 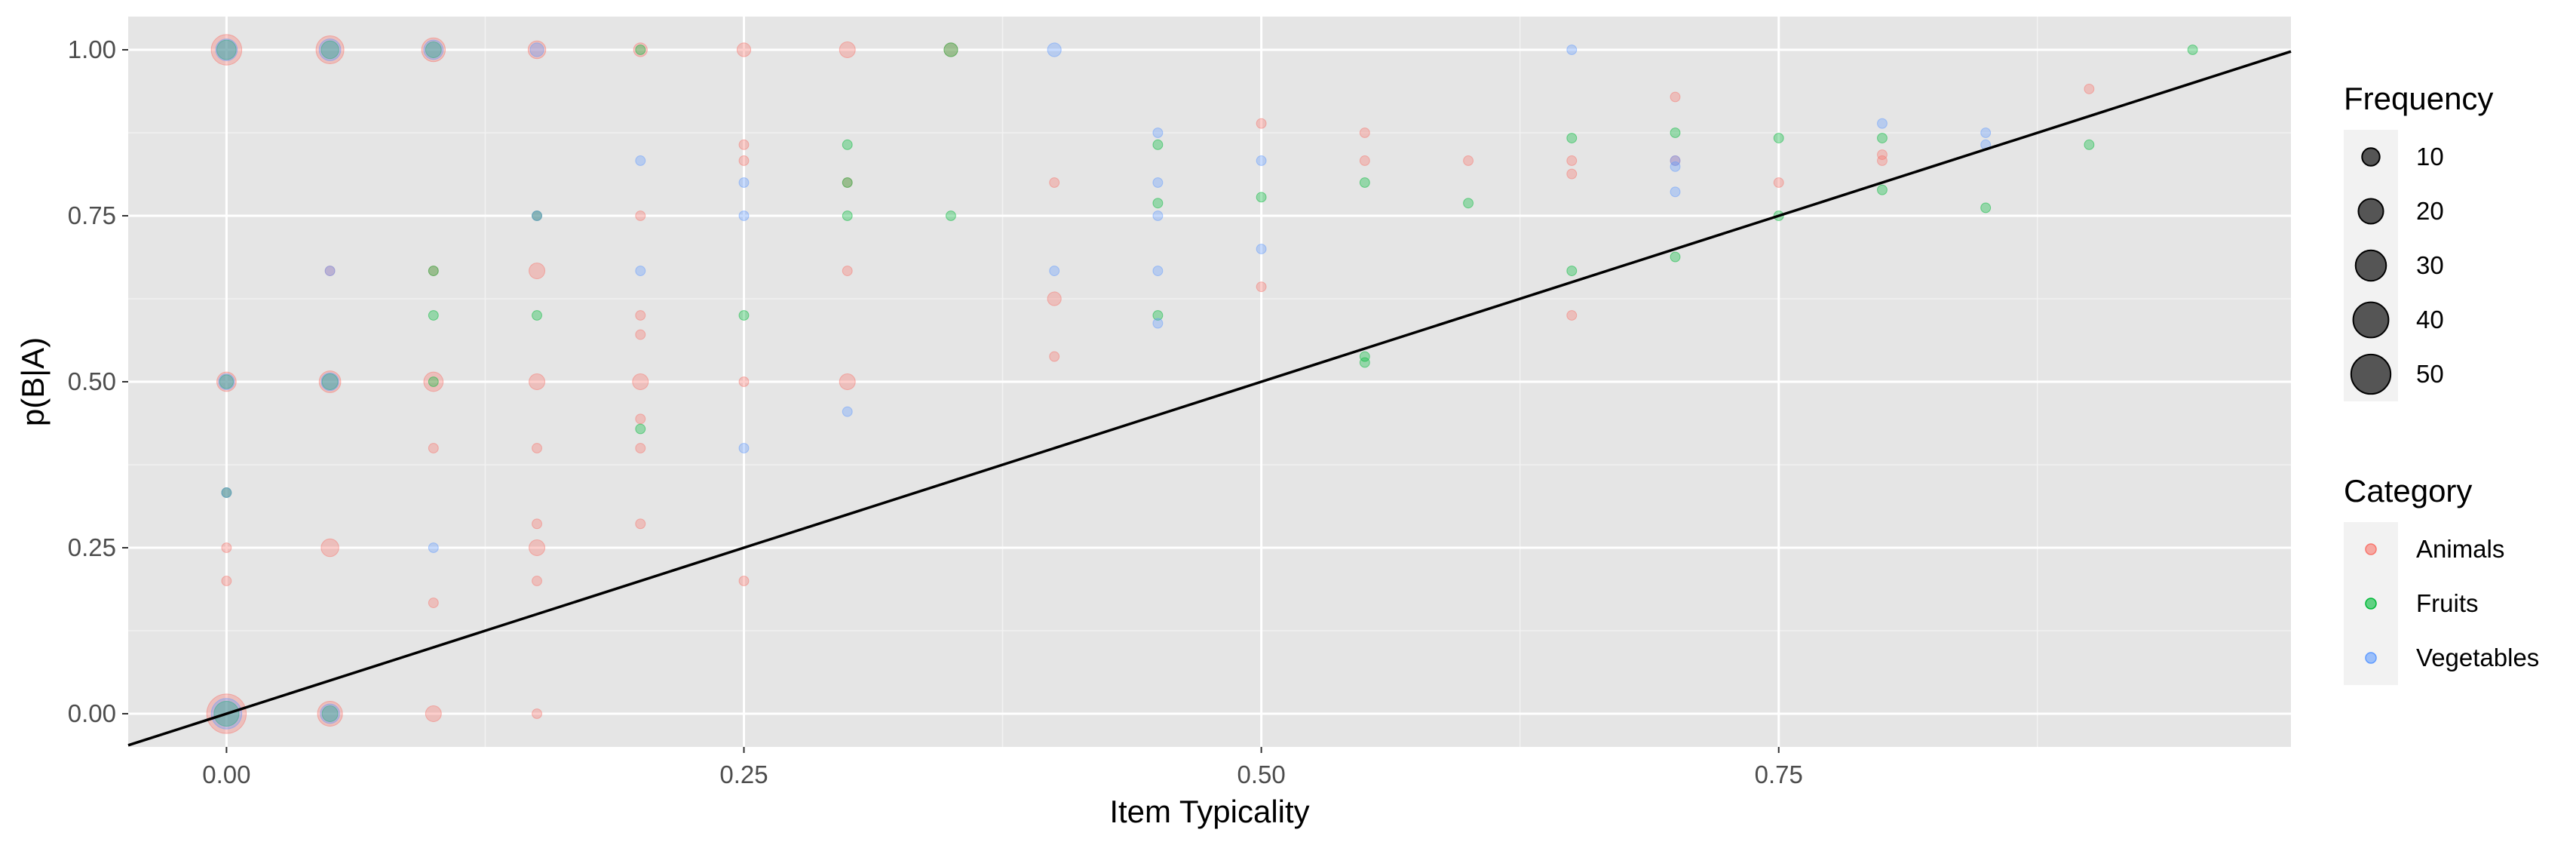 I want to click on y-tick-label: 0.75, so click(x=92, y=215).